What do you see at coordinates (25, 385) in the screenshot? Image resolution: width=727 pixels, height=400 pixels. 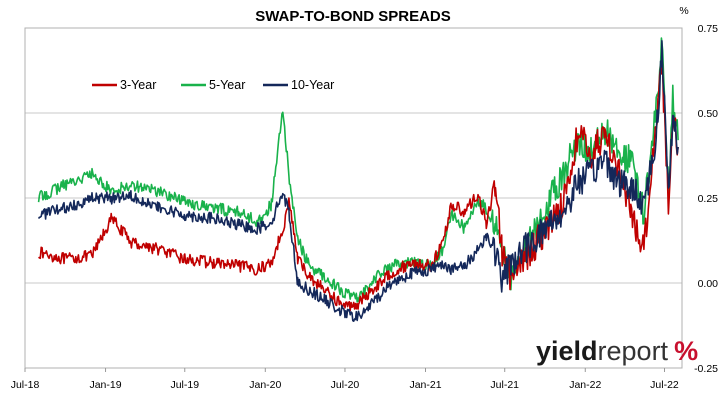 I see `x-tick-label: Jul-18` at bounding box center [25, 385].